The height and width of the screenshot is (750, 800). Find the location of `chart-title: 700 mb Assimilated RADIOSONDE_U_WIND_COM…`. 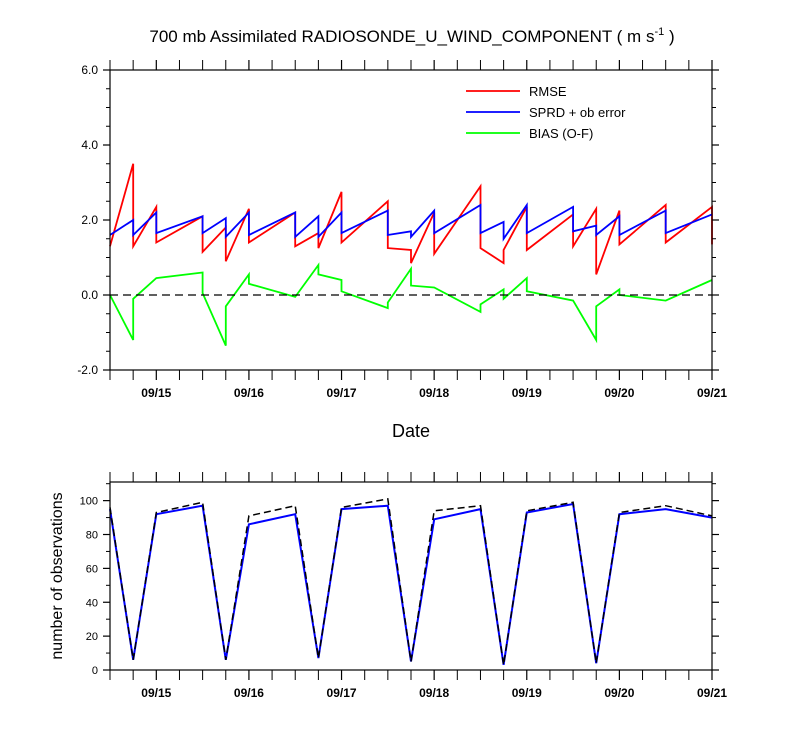

chart-title: 700 mb Assimilated RADIOSONDE_U_WIND_COM… is located at coordinates (411, 36).